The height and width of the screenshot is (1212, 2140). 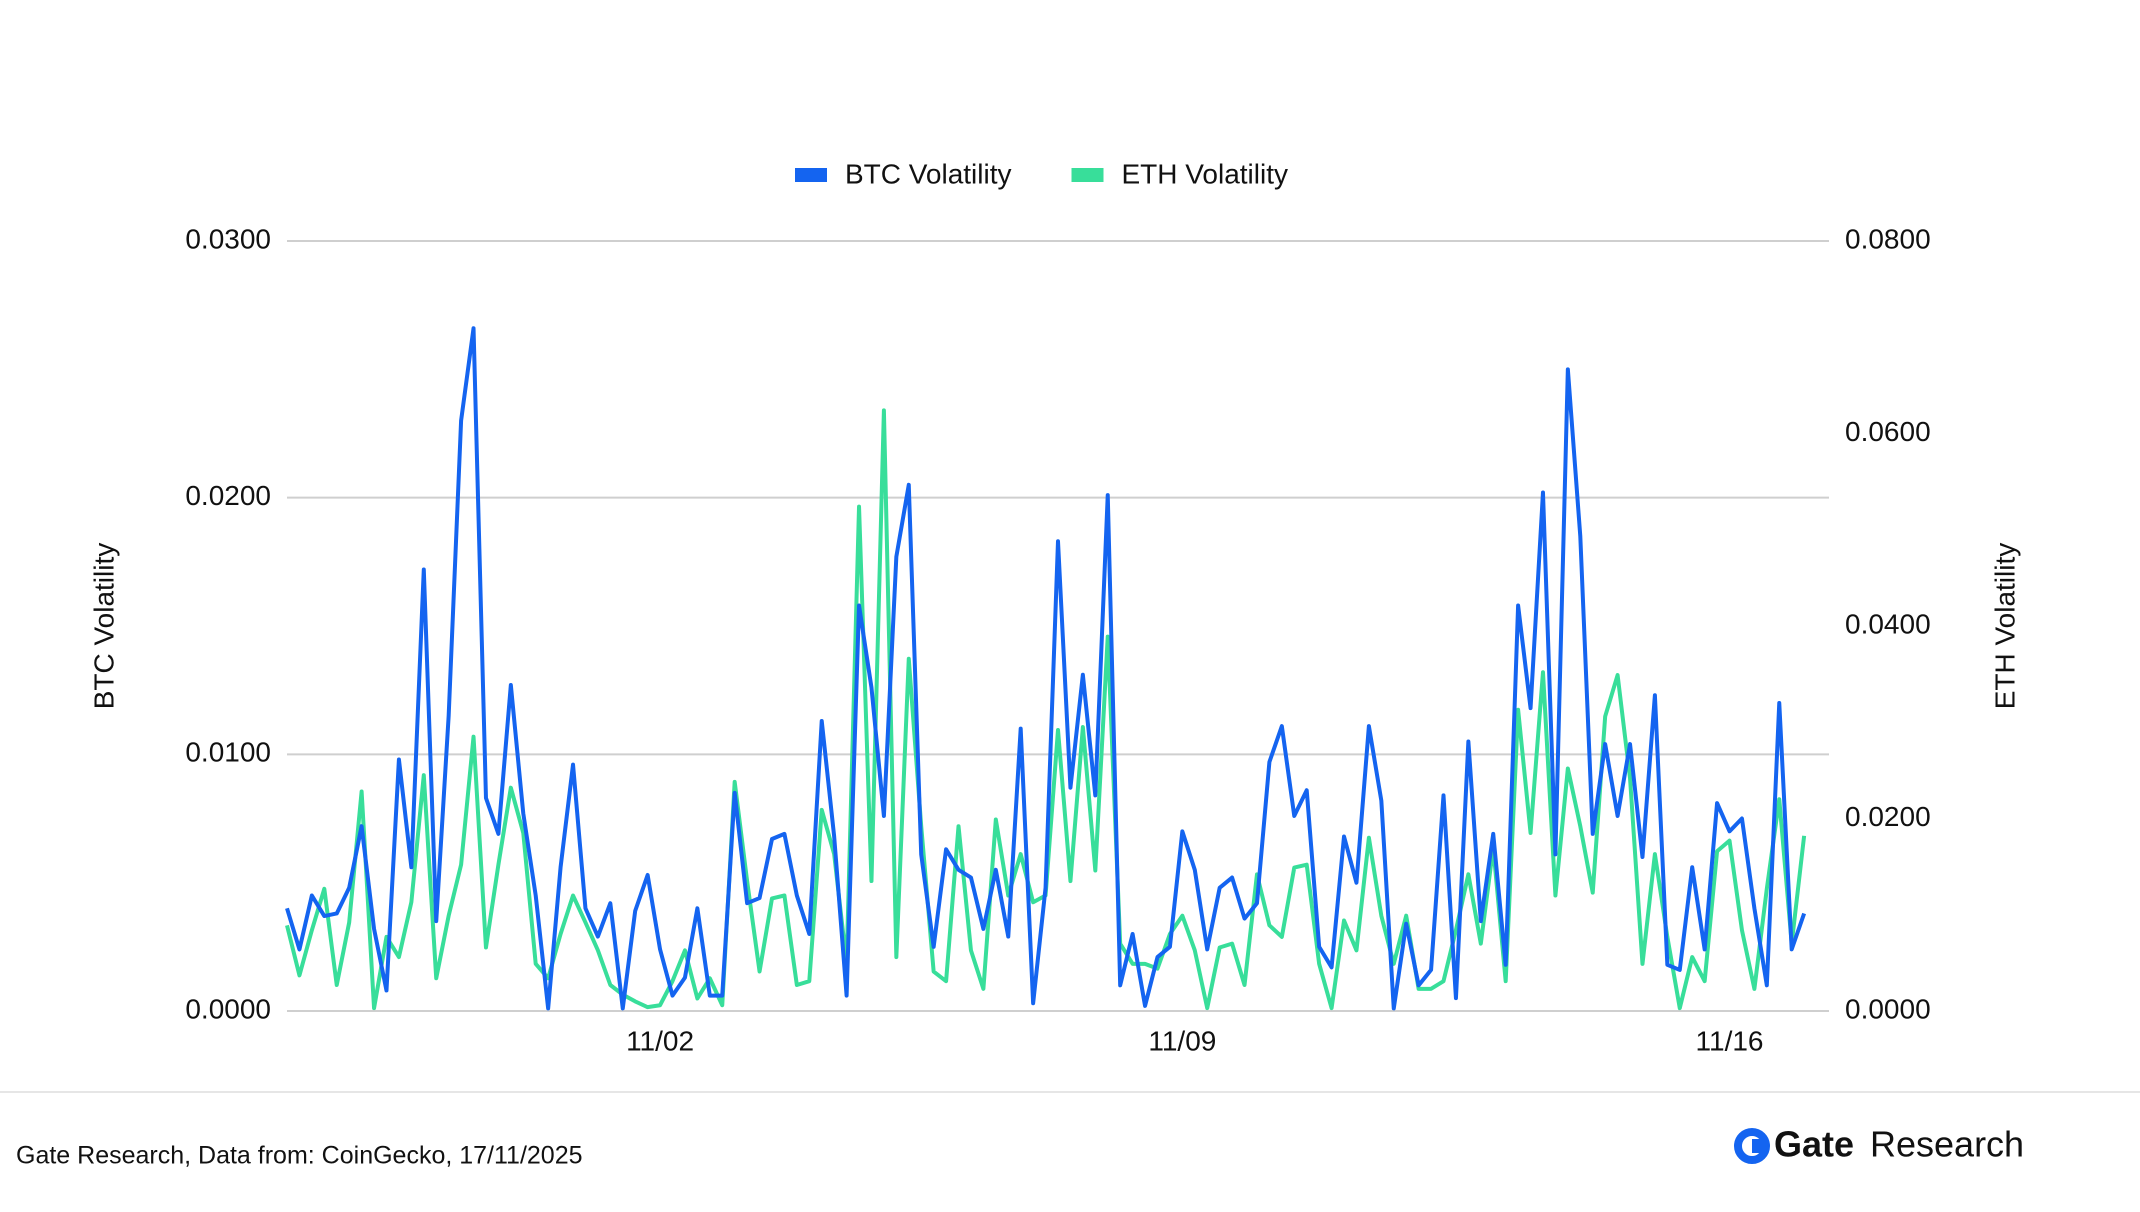 I want to click on brand-logo: Gate Research, so click(x=1879, y=1144).